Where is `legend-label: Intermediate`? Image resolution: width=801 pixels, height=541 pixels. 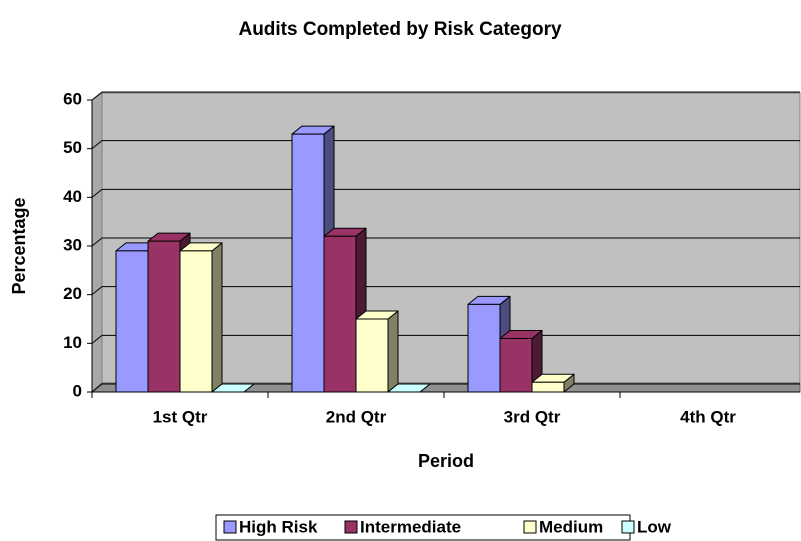 legend-label: Intermediate is located at coordinates (410, 526).